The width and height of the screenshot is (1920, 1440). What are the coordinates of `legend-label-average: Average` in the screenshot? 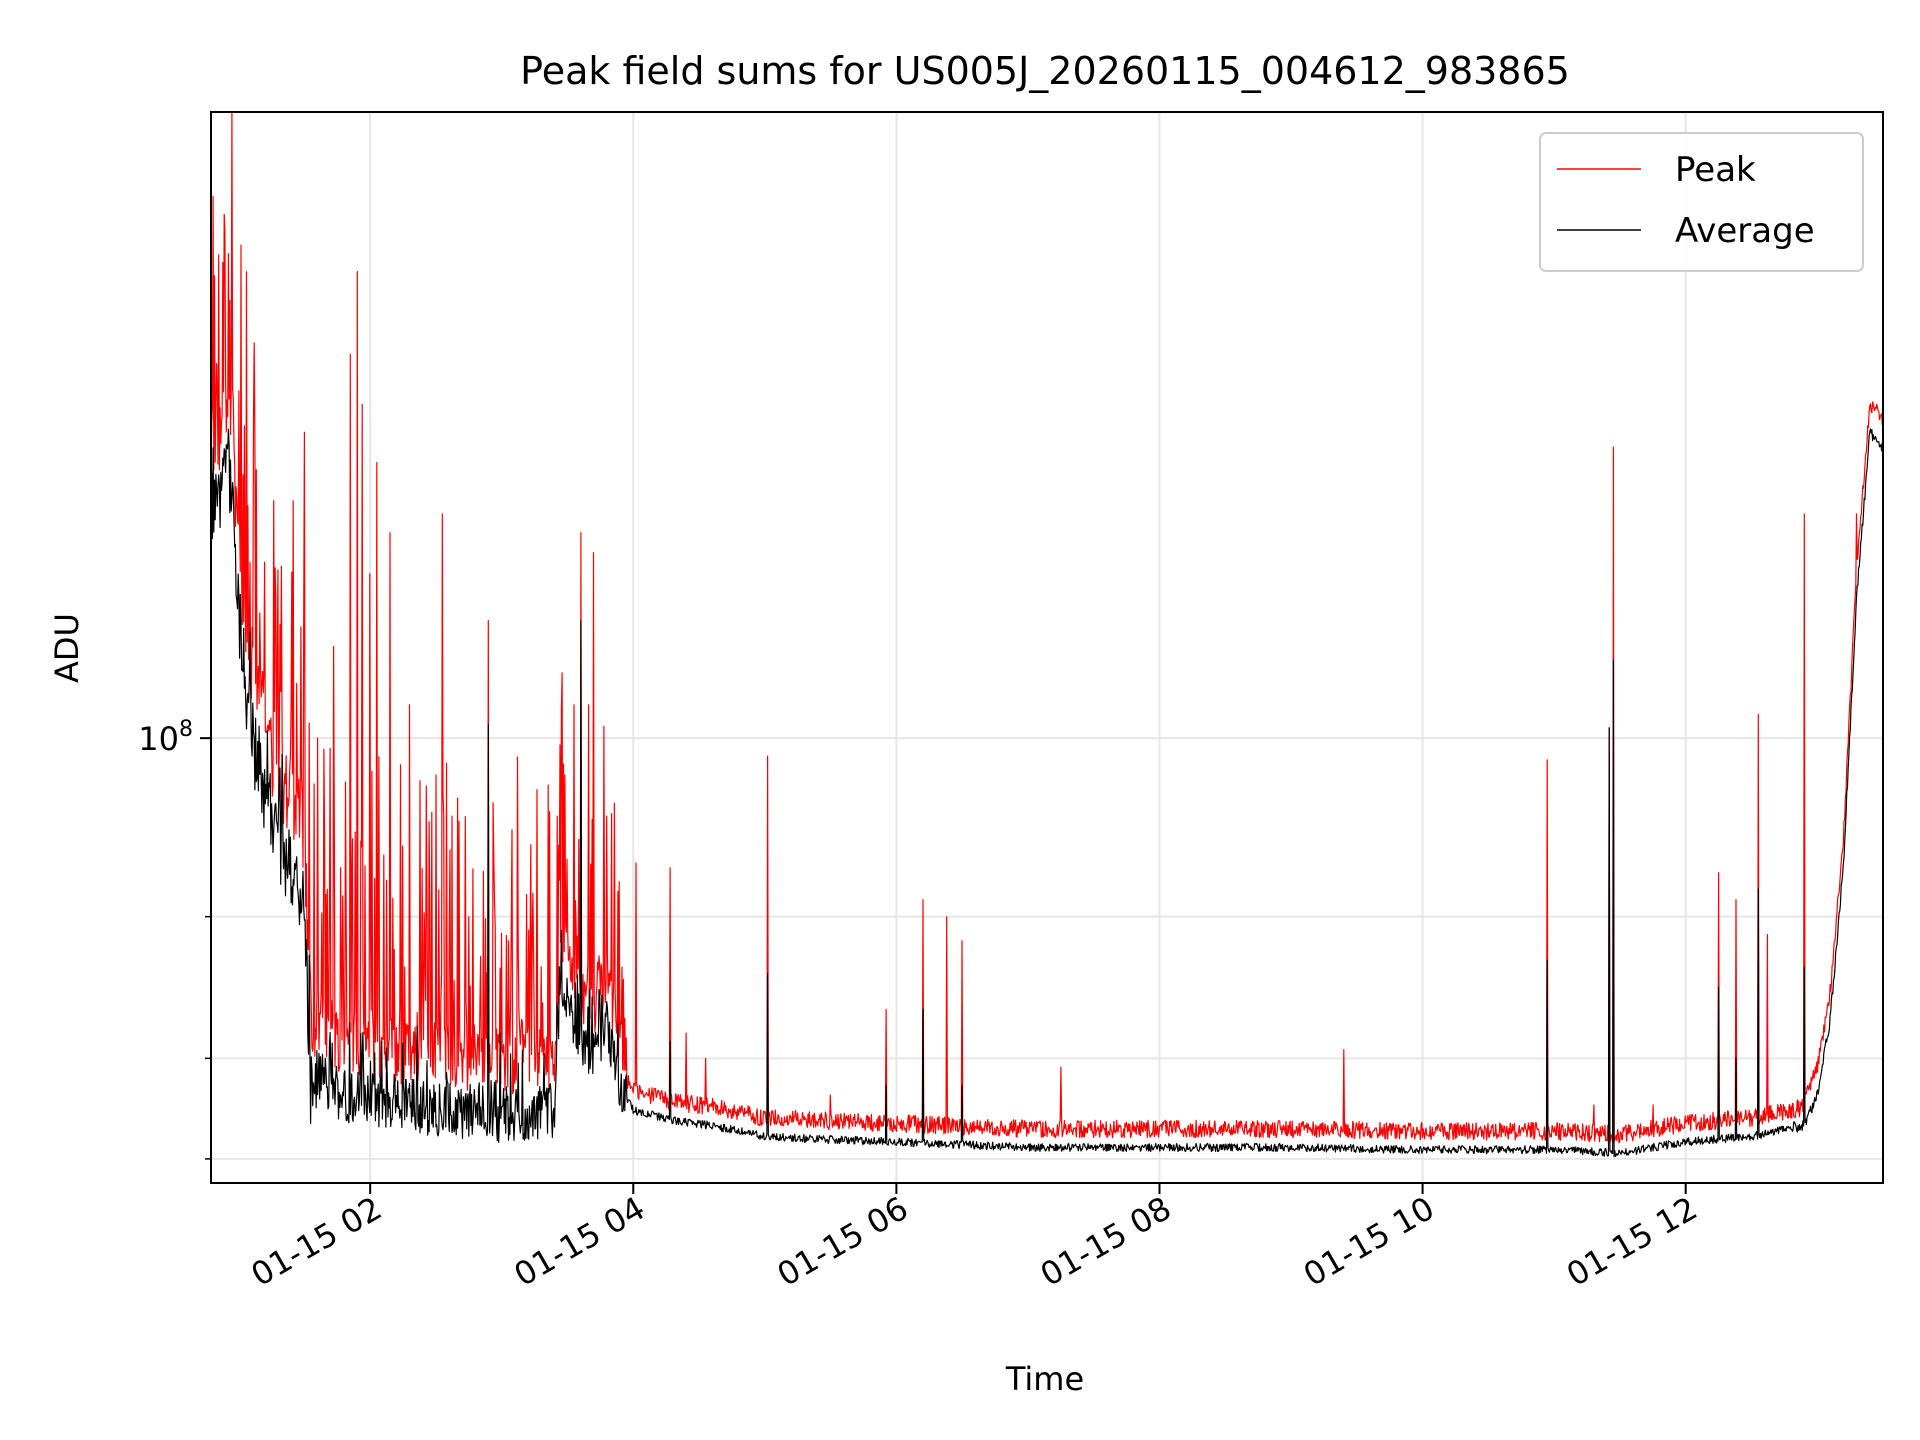 It's located at (1745, 231).